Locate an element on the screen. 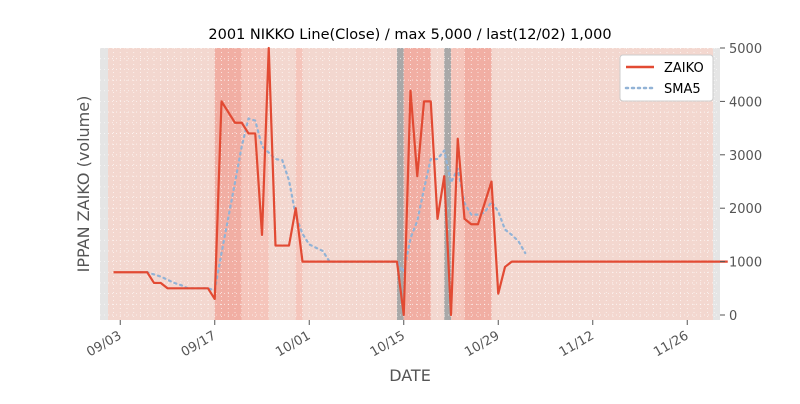  x-axis-title: DATE is located at coordinates (410, 375).